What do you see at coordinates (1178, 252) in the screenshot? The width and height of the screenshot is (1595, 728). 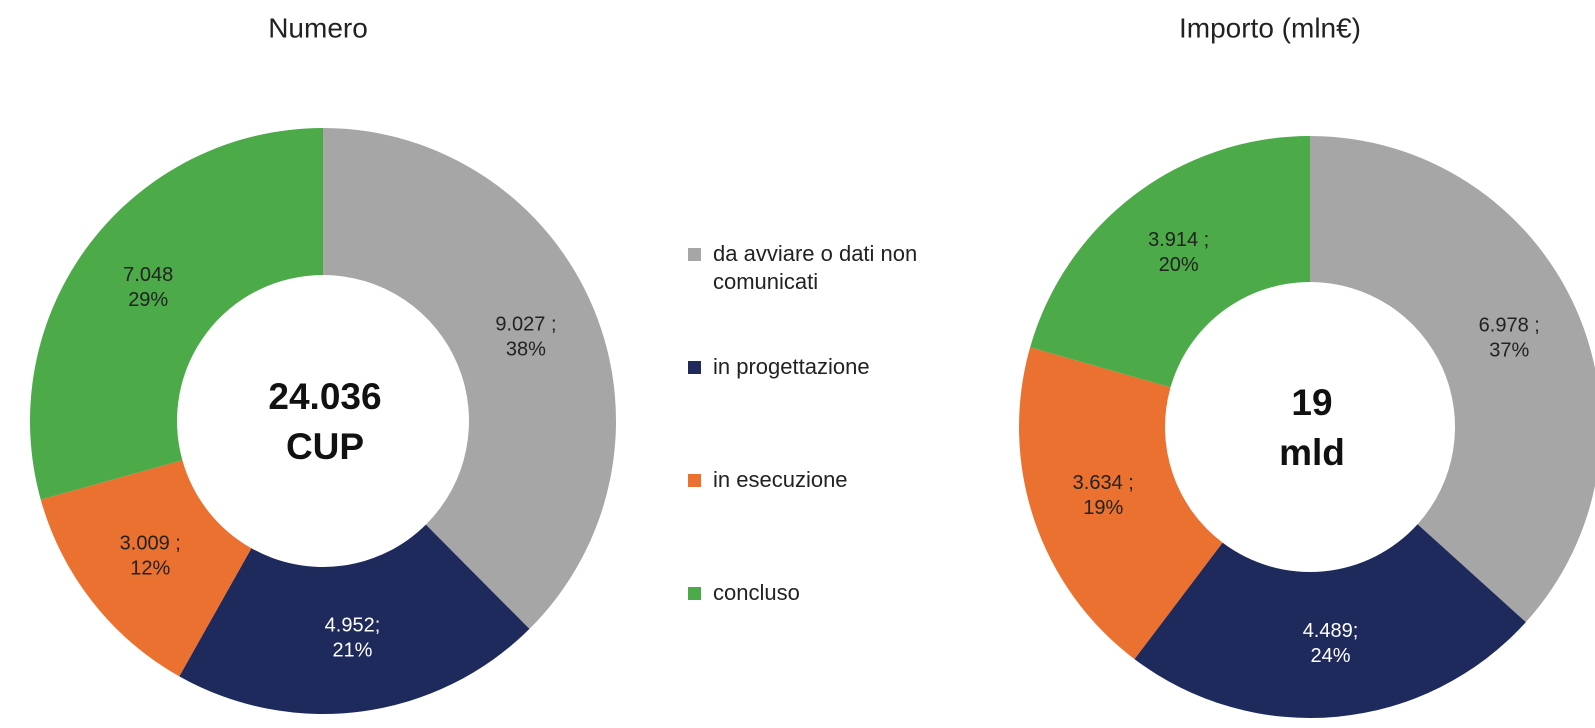 I see `data-label: 3.914 ; 20%` at bounding box center [1178, 252].